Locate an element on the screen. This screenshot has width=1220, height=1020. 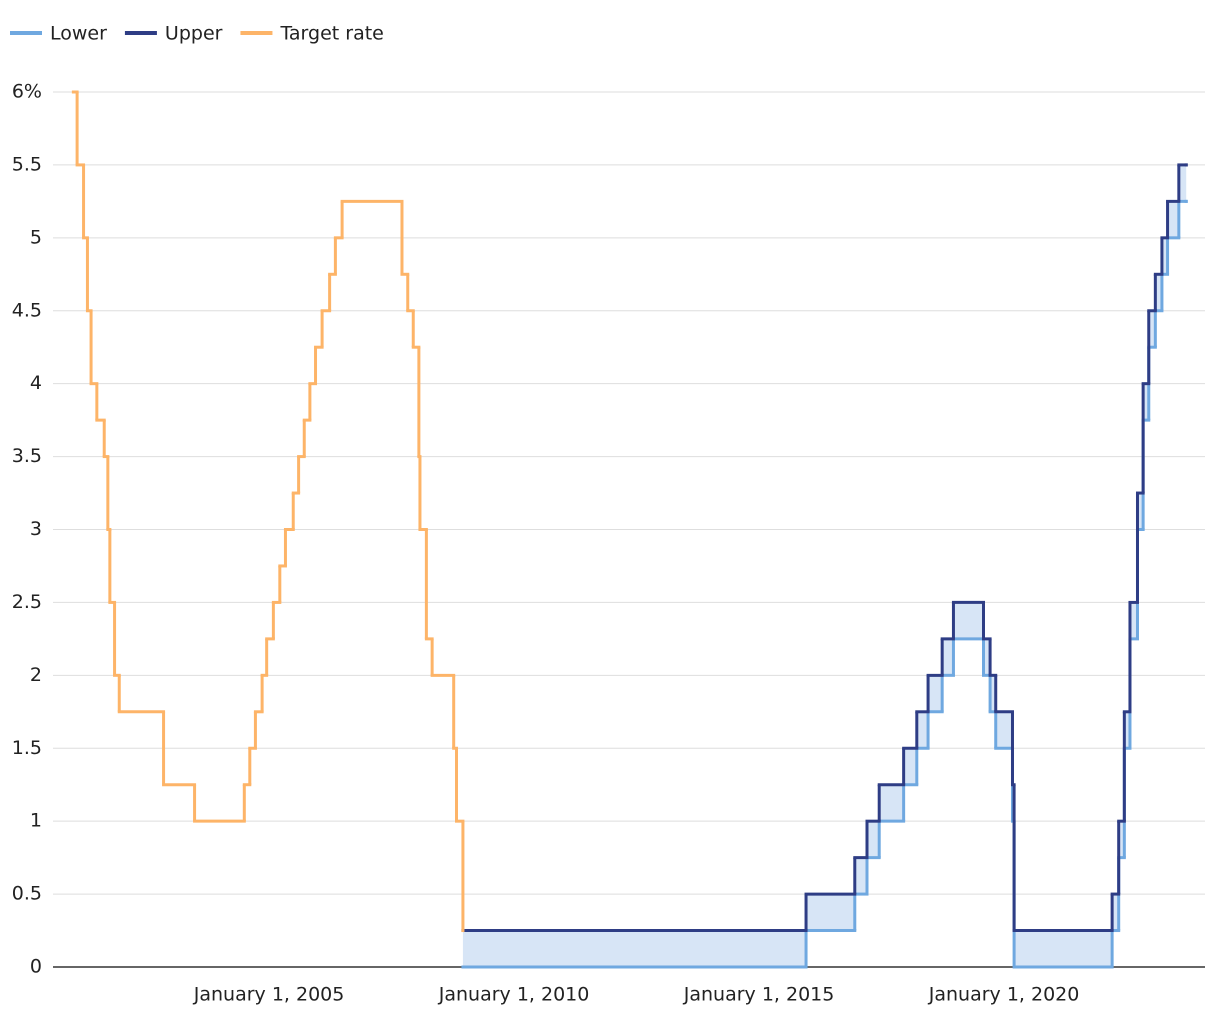
x-tick-label: January 1, 2020 is located at coordinates (1004, 995).